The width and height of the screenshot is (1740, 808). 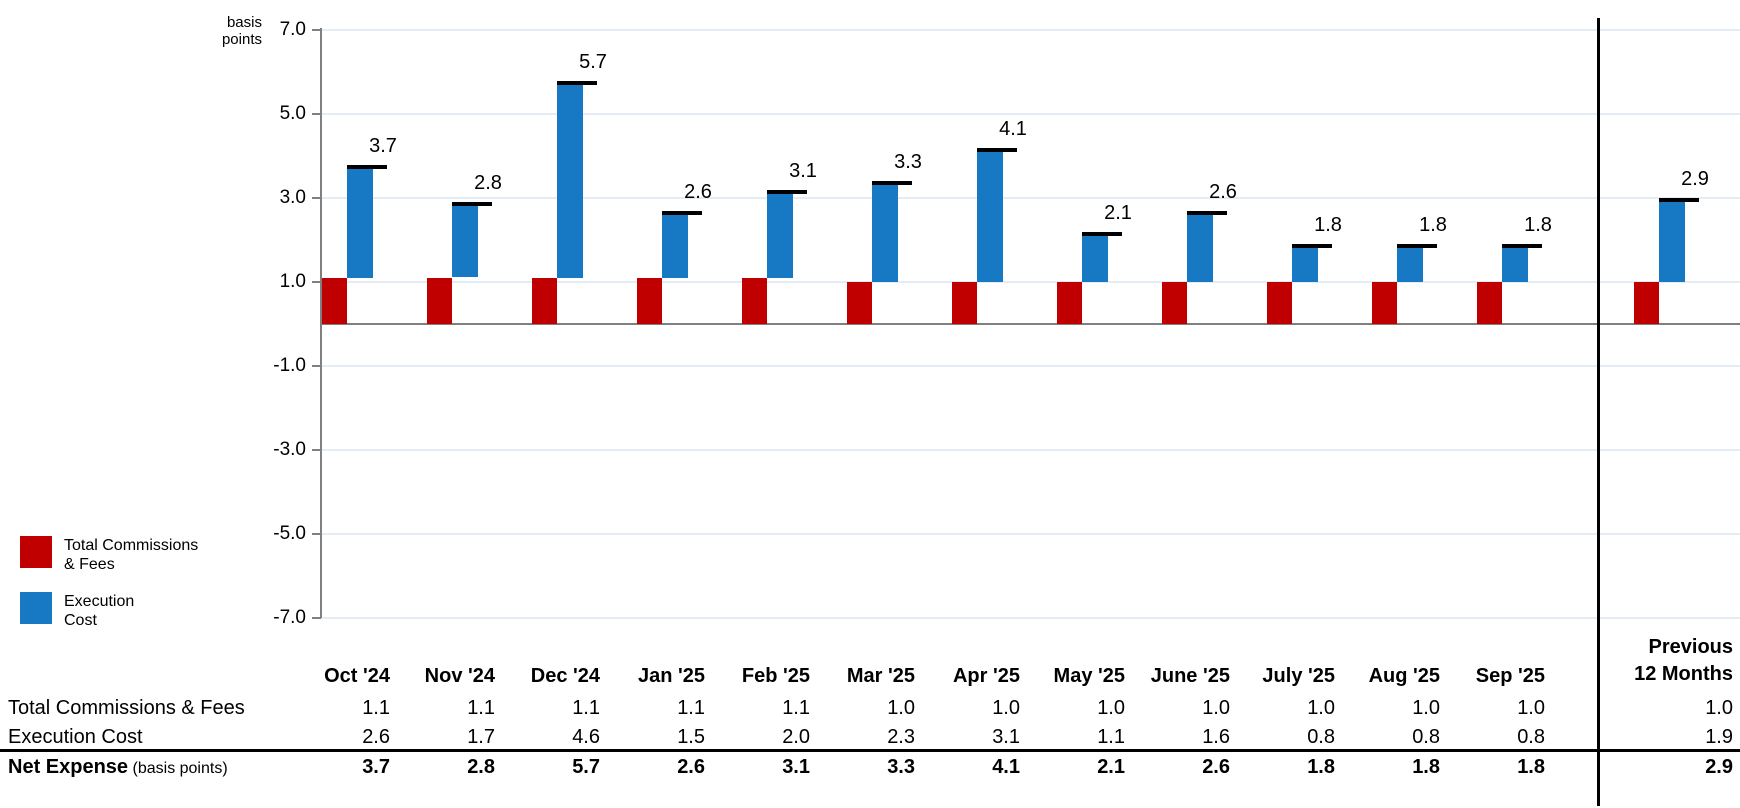 I want to click on table-cell: 3.3, so click(x=901, y=767).